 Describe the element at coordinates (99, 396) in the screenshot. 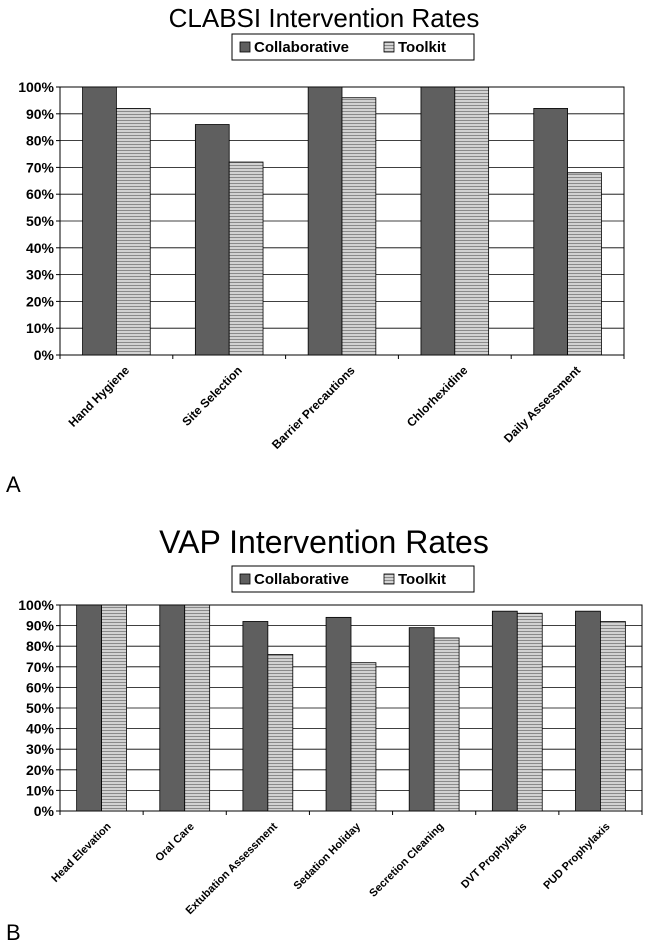

I see `x-category-label: Hand Hygiene` at that location.